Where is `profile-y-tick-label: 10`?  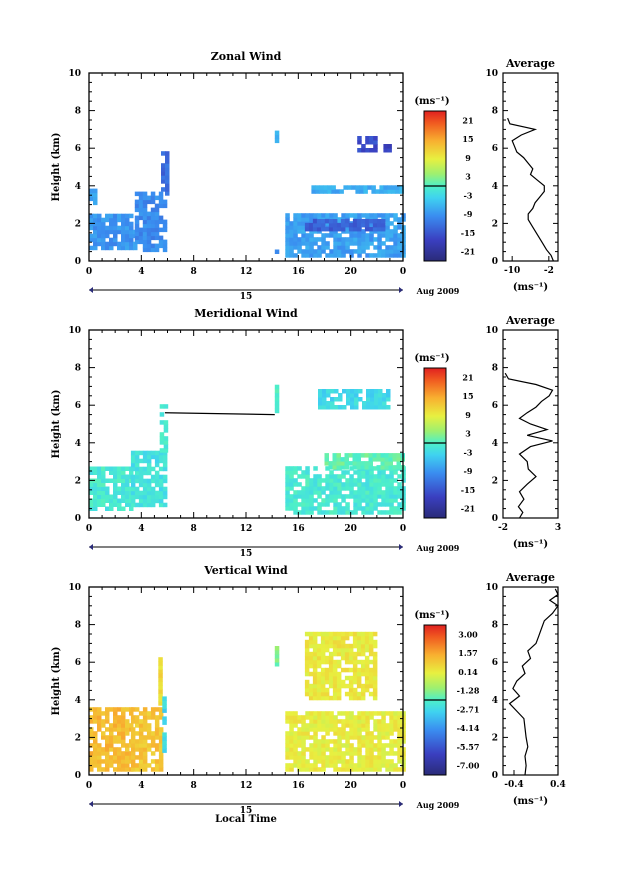 profile-y-tick-label: 10 is located at coordinates (491, 74).